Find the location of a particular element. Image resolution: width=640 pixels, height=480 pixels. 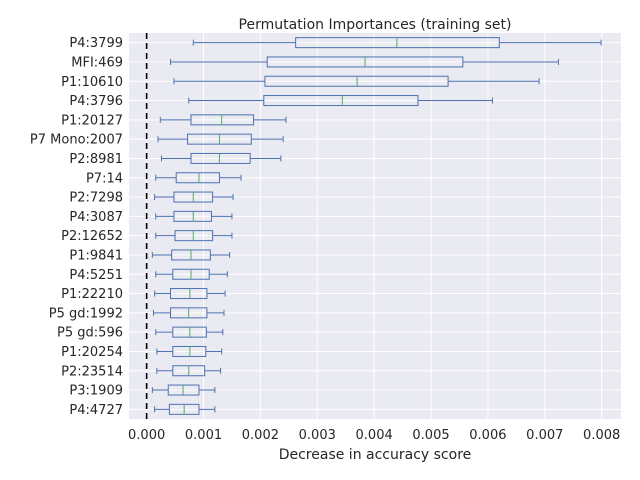

x-tick-label: 0.006 is located at coordinates (487, 435).